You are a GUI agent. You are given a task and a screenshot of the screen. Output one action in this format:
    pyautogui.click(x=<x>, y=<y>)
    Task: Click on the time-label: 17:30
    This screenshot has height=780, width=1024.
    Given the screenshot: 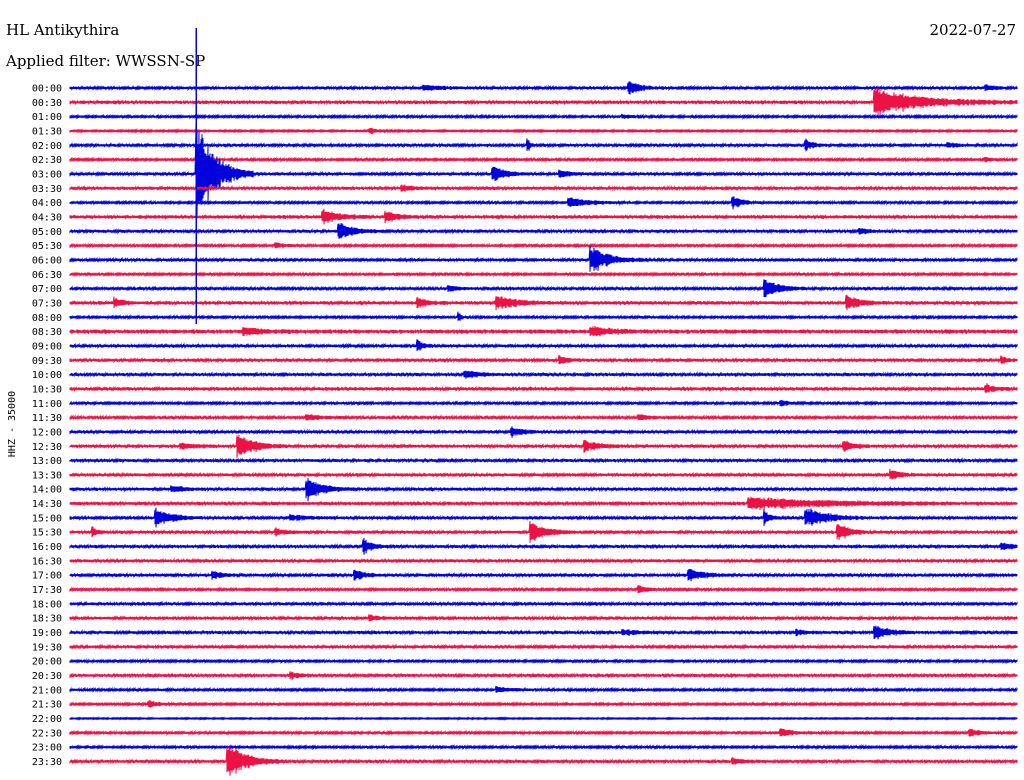 What is the action you would take?
    pyautogui.click(x=47, y=590)
    